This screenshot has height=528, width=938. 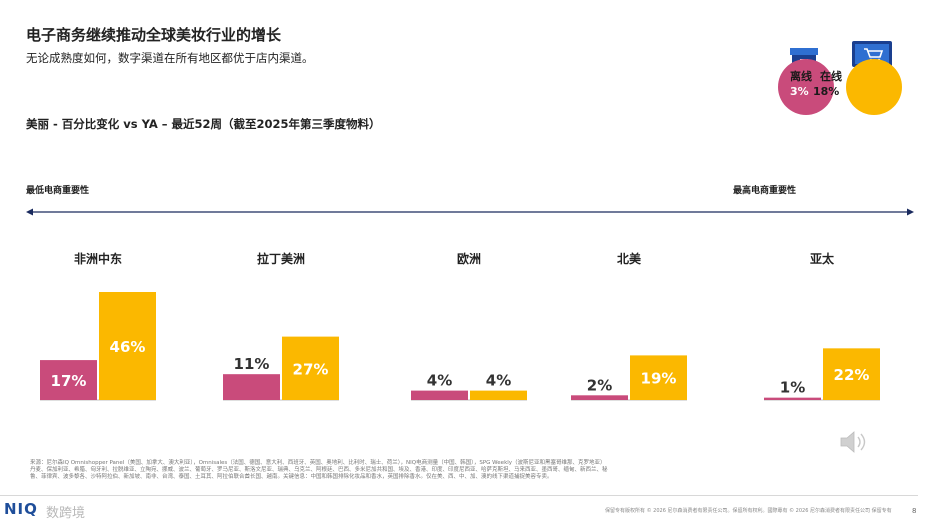 I want to click on online-legend-label: 在线, so click(x=831, y=76).